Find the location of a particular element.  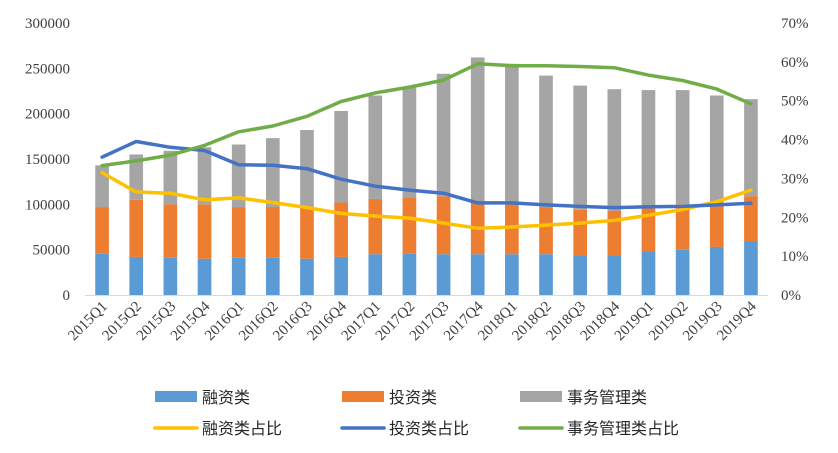

y-right-tick-label: 60% is located at coordinates (795, 63).